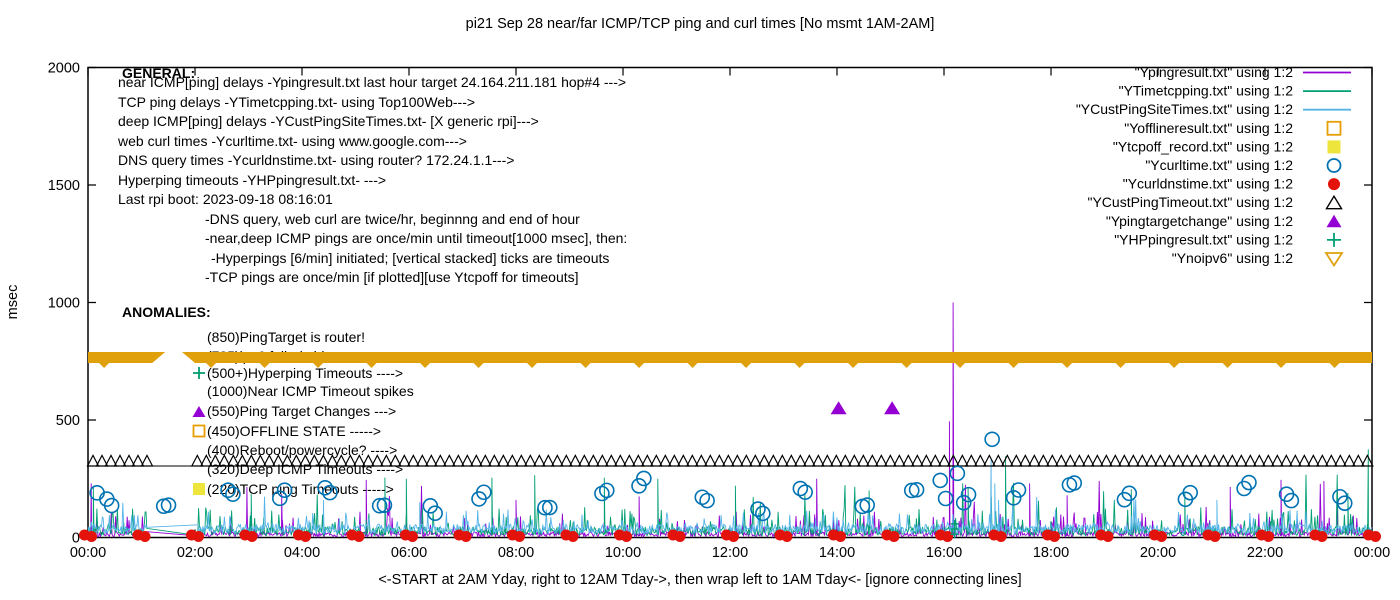  What do you see at coordinates (623, 553) in the screenshot?
I see `x-tick-label: 10:00` at bounding box center [623, 553].